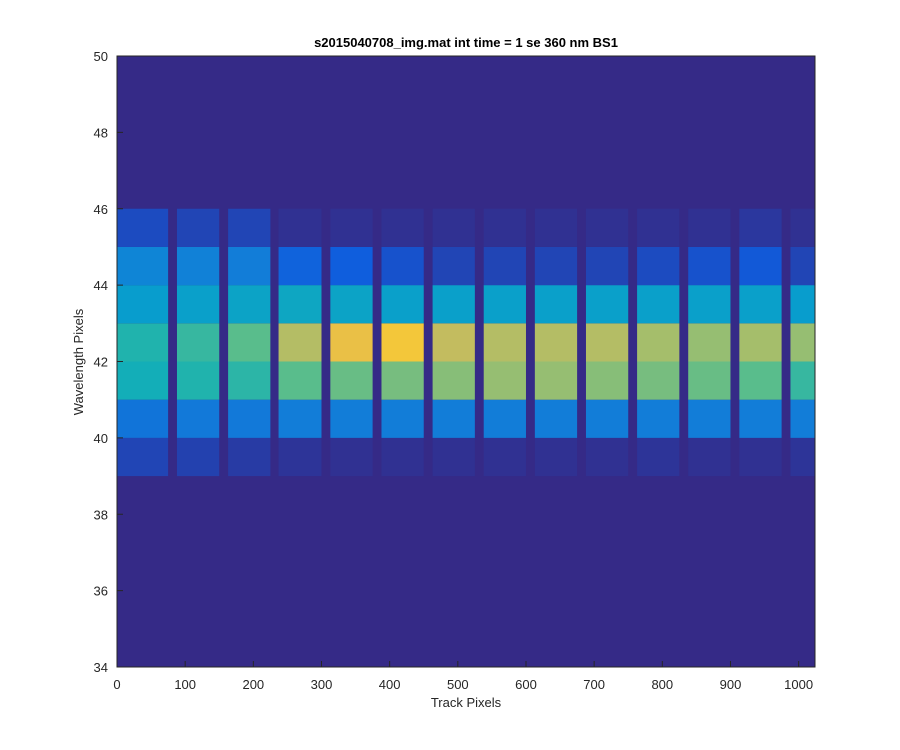  What do you see at coordinates (662, 684) in the screenshot?
I see `x-tick-label: 800` at bounding box center [662, 684].